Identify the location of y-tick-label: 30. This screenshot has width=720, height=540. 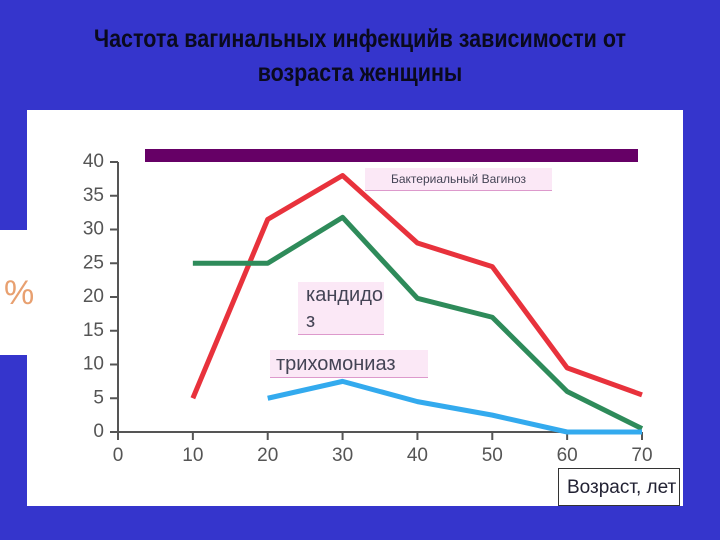
(93, 229).